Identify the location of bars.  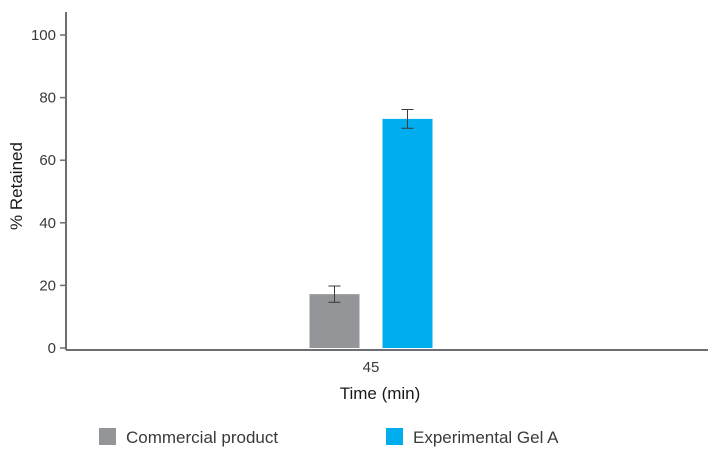
(371, 228).